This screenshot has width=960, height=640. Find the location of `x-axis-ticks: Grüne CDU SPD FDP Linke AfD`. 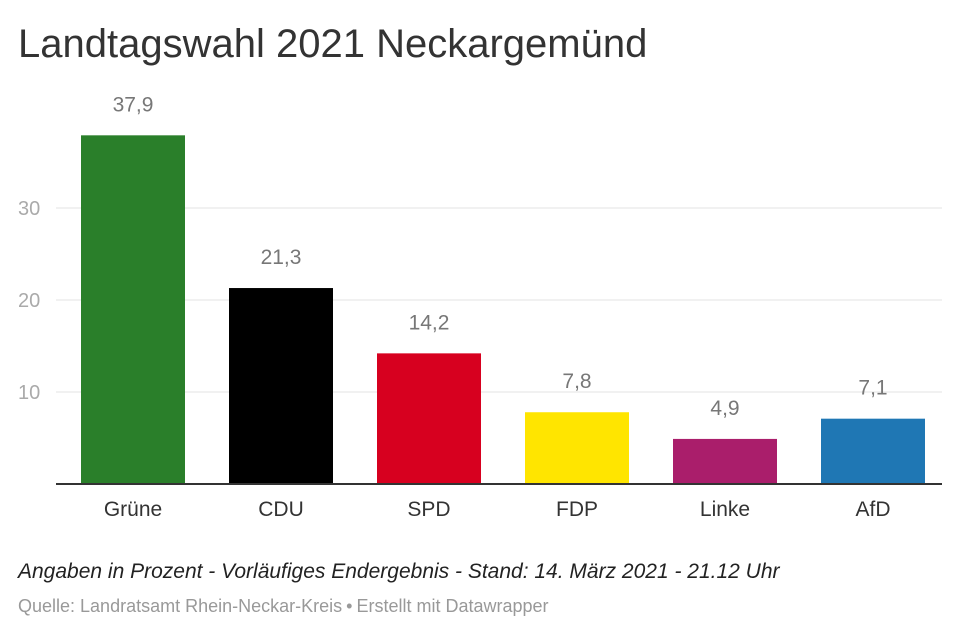

x-axis-ticks: Grüne CDU SPD FDP Linke AfD is located at coordinates (497, 509).